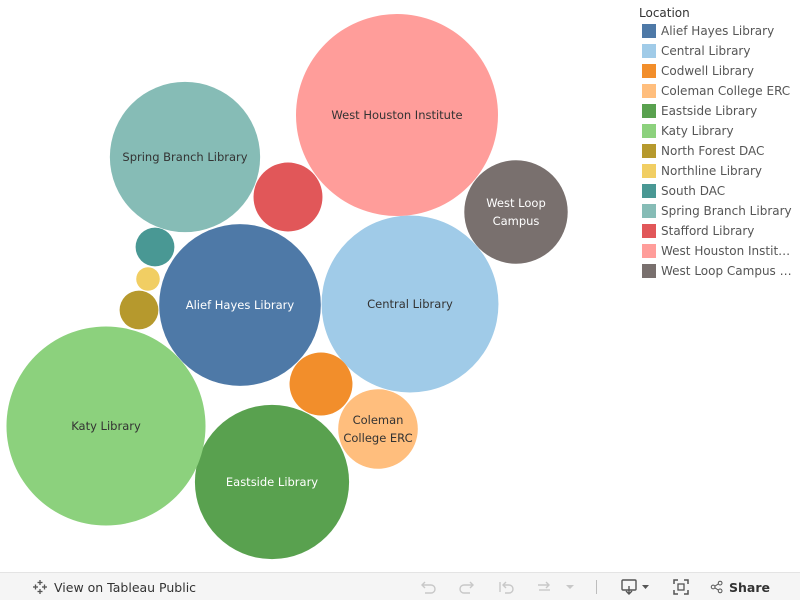 This screenshot has height=601, width=800. I want to click on legend-item: Eastside Library, so click(719, 111).